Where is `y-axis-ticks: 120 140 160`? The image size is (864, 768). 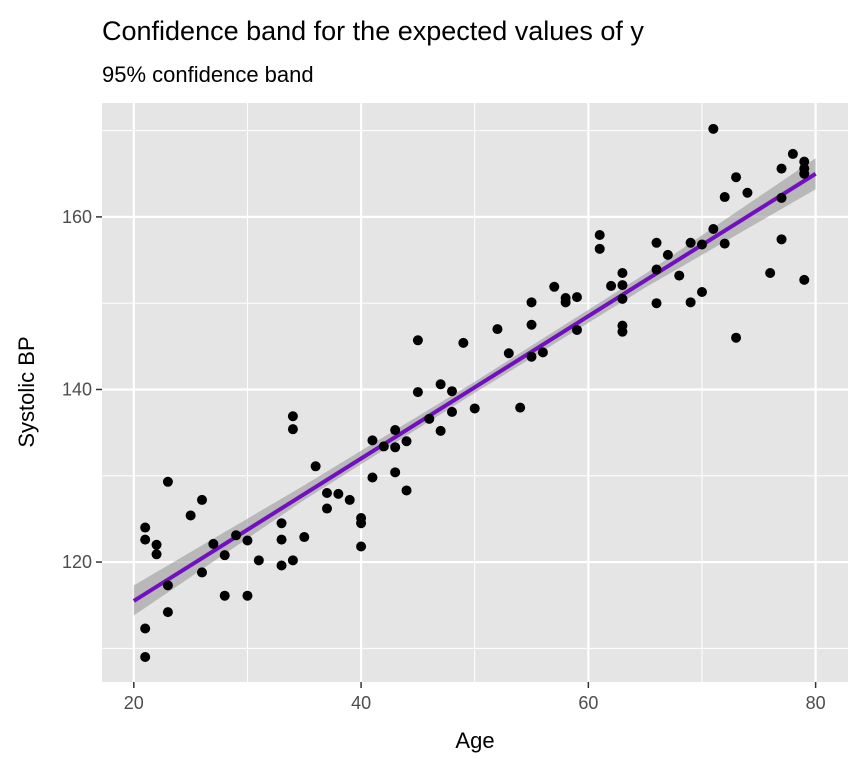
y-axis-ticks: 120 140 160 is located at coordinates (82, 389).